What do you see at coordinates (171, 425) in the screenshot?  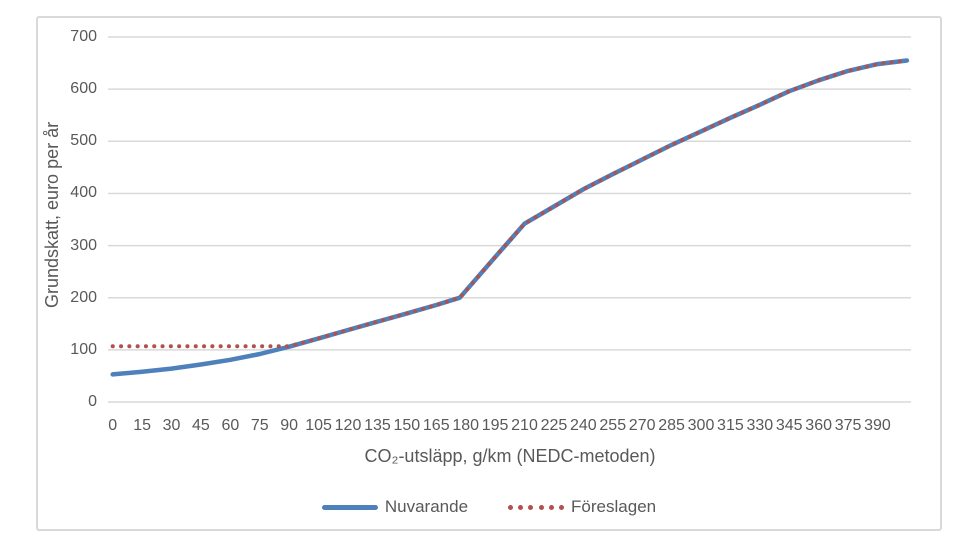 I see `x-tick-label: 30` at bounding box center [171, 425].